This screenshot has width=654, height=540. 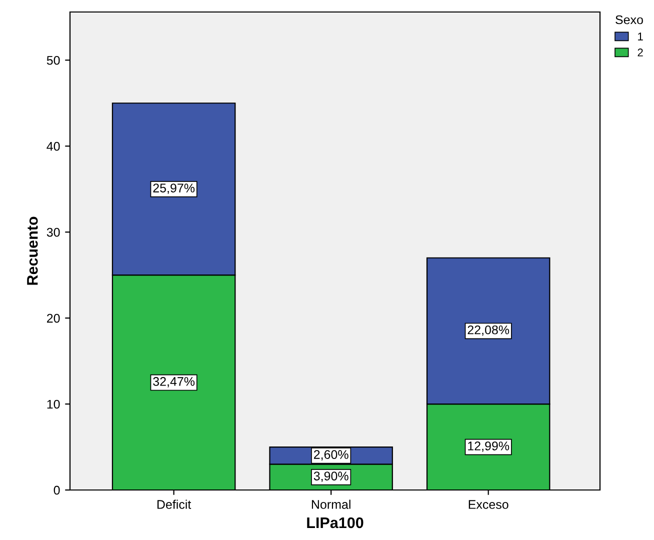 What do you see at coordinates (174, 189) in the screenshot?
I see `annotation: 25,97%` at bounding box center [174, 189].